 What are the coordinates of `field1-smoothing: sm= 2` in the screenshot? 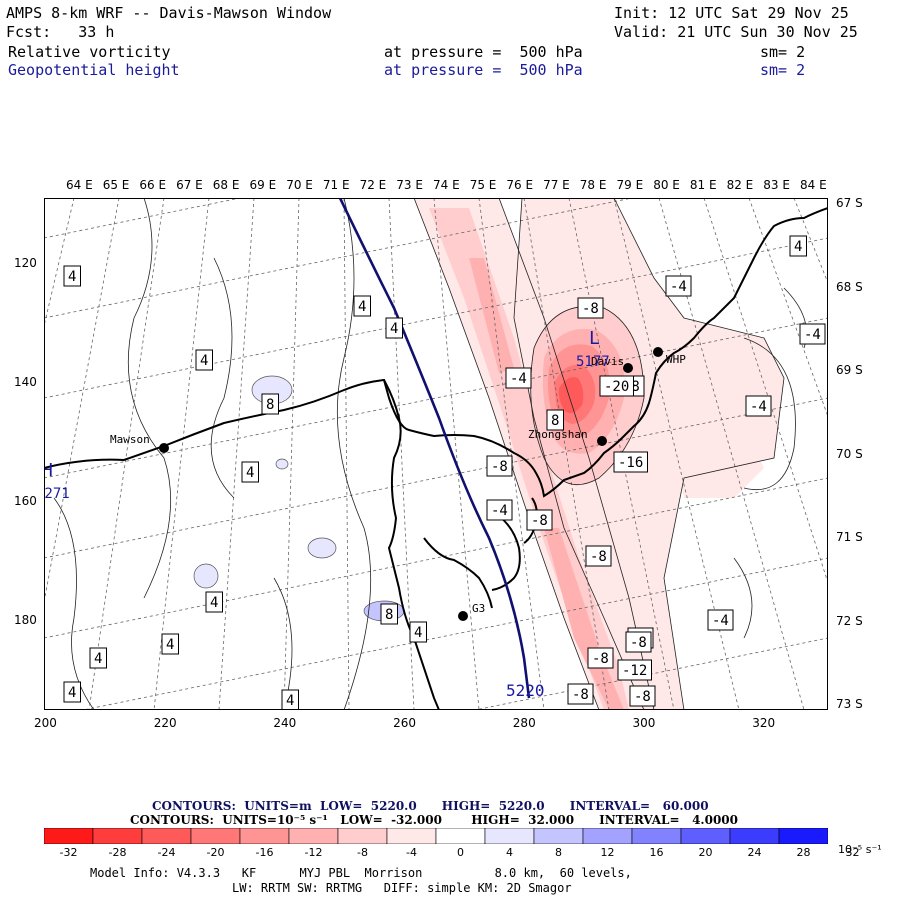 It's located at (783, 52).